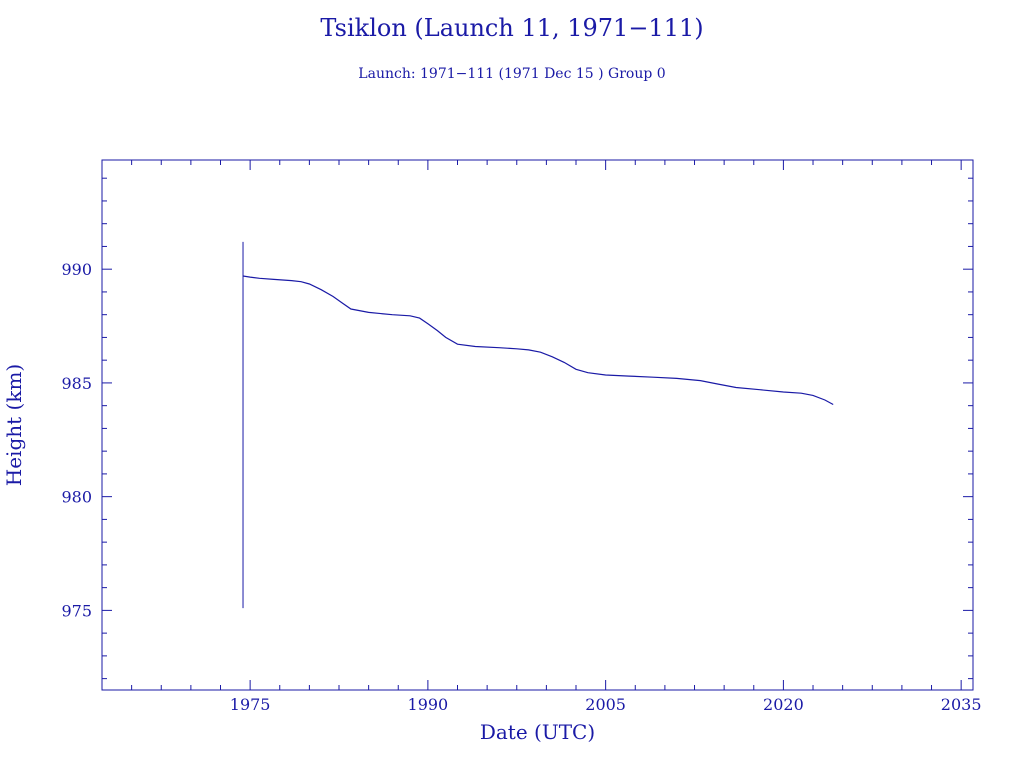 The width and height of the screenshot is (1024, 768). I want to click on y-tick-label: 980, so click(76, 497).